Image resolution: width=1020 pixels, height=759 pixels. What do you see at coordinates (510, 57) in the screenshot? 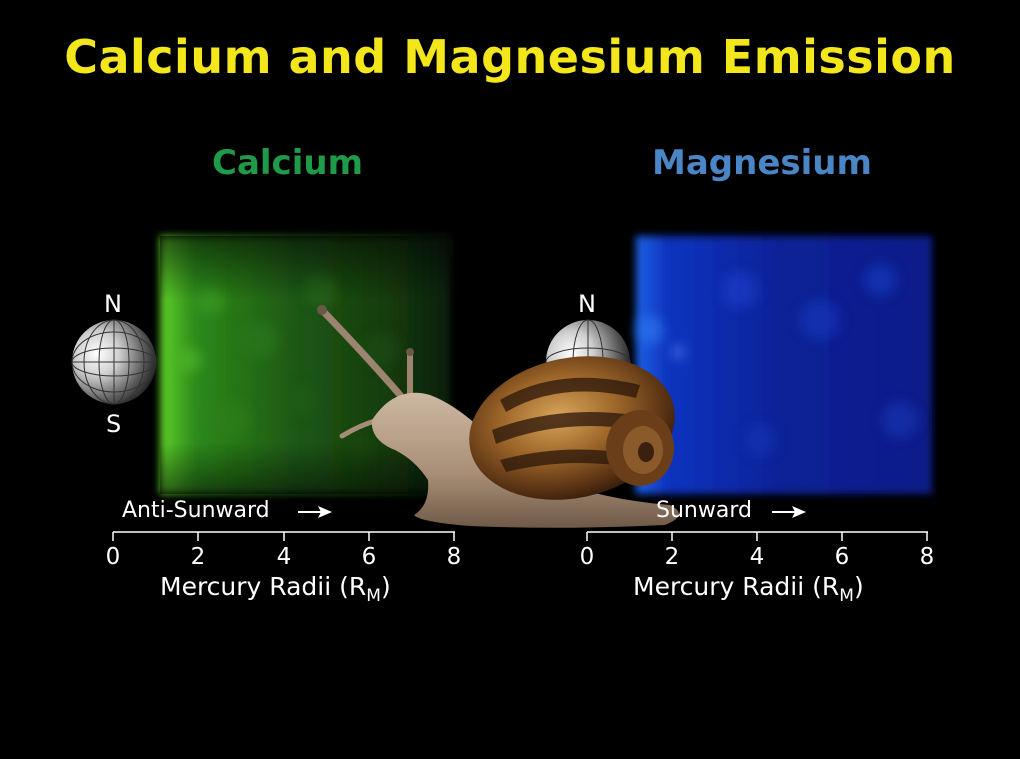
I see `page-title: Calcium and Magnesium Emission` at bounding box center [510, 57].